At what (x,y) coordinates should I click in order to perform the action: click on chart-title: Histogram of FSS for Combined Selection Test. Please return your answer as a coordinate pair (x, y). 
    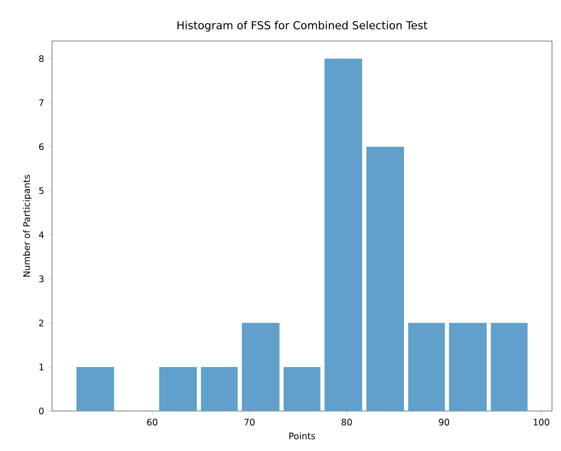
    Looking at the image, I should click on (302, 26).